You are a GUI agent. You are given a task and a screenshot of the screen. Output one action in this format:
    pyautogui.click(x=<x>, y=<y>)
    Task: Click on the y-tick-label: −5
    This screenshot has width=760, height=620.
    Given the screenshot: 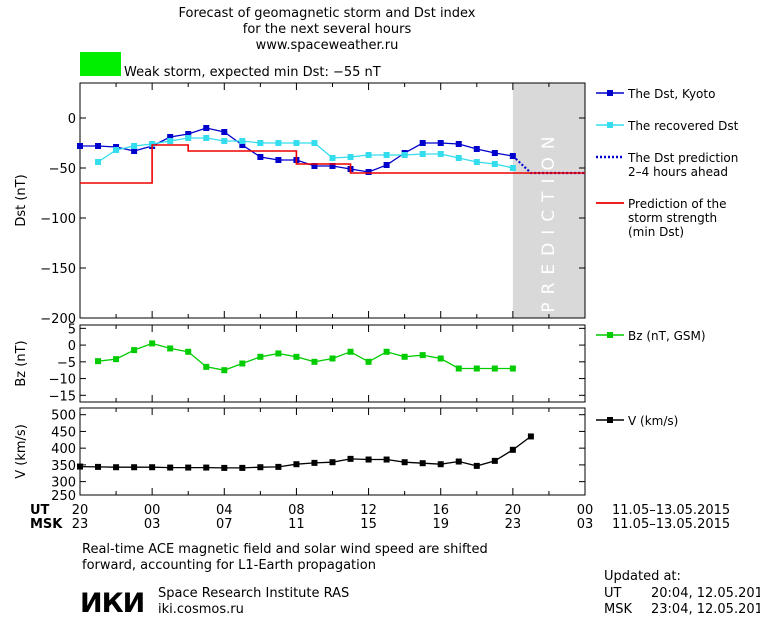 What is the action you would take?
    pyautogui.click(x=66, y=363)
    